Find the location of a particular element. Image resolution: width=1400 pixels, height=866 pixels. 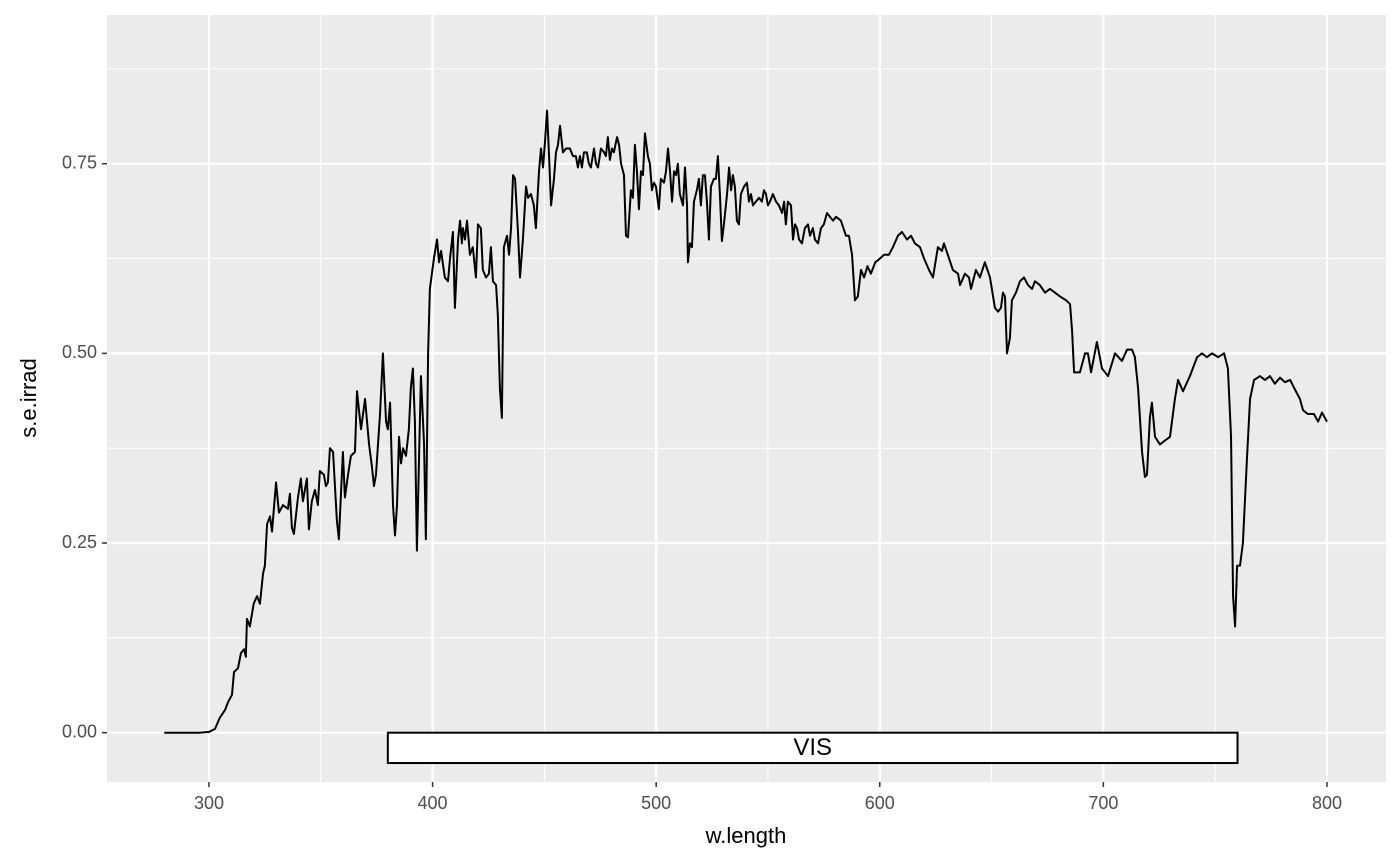

y-tick-label: 0.25 is located at coordinates (79, 542).